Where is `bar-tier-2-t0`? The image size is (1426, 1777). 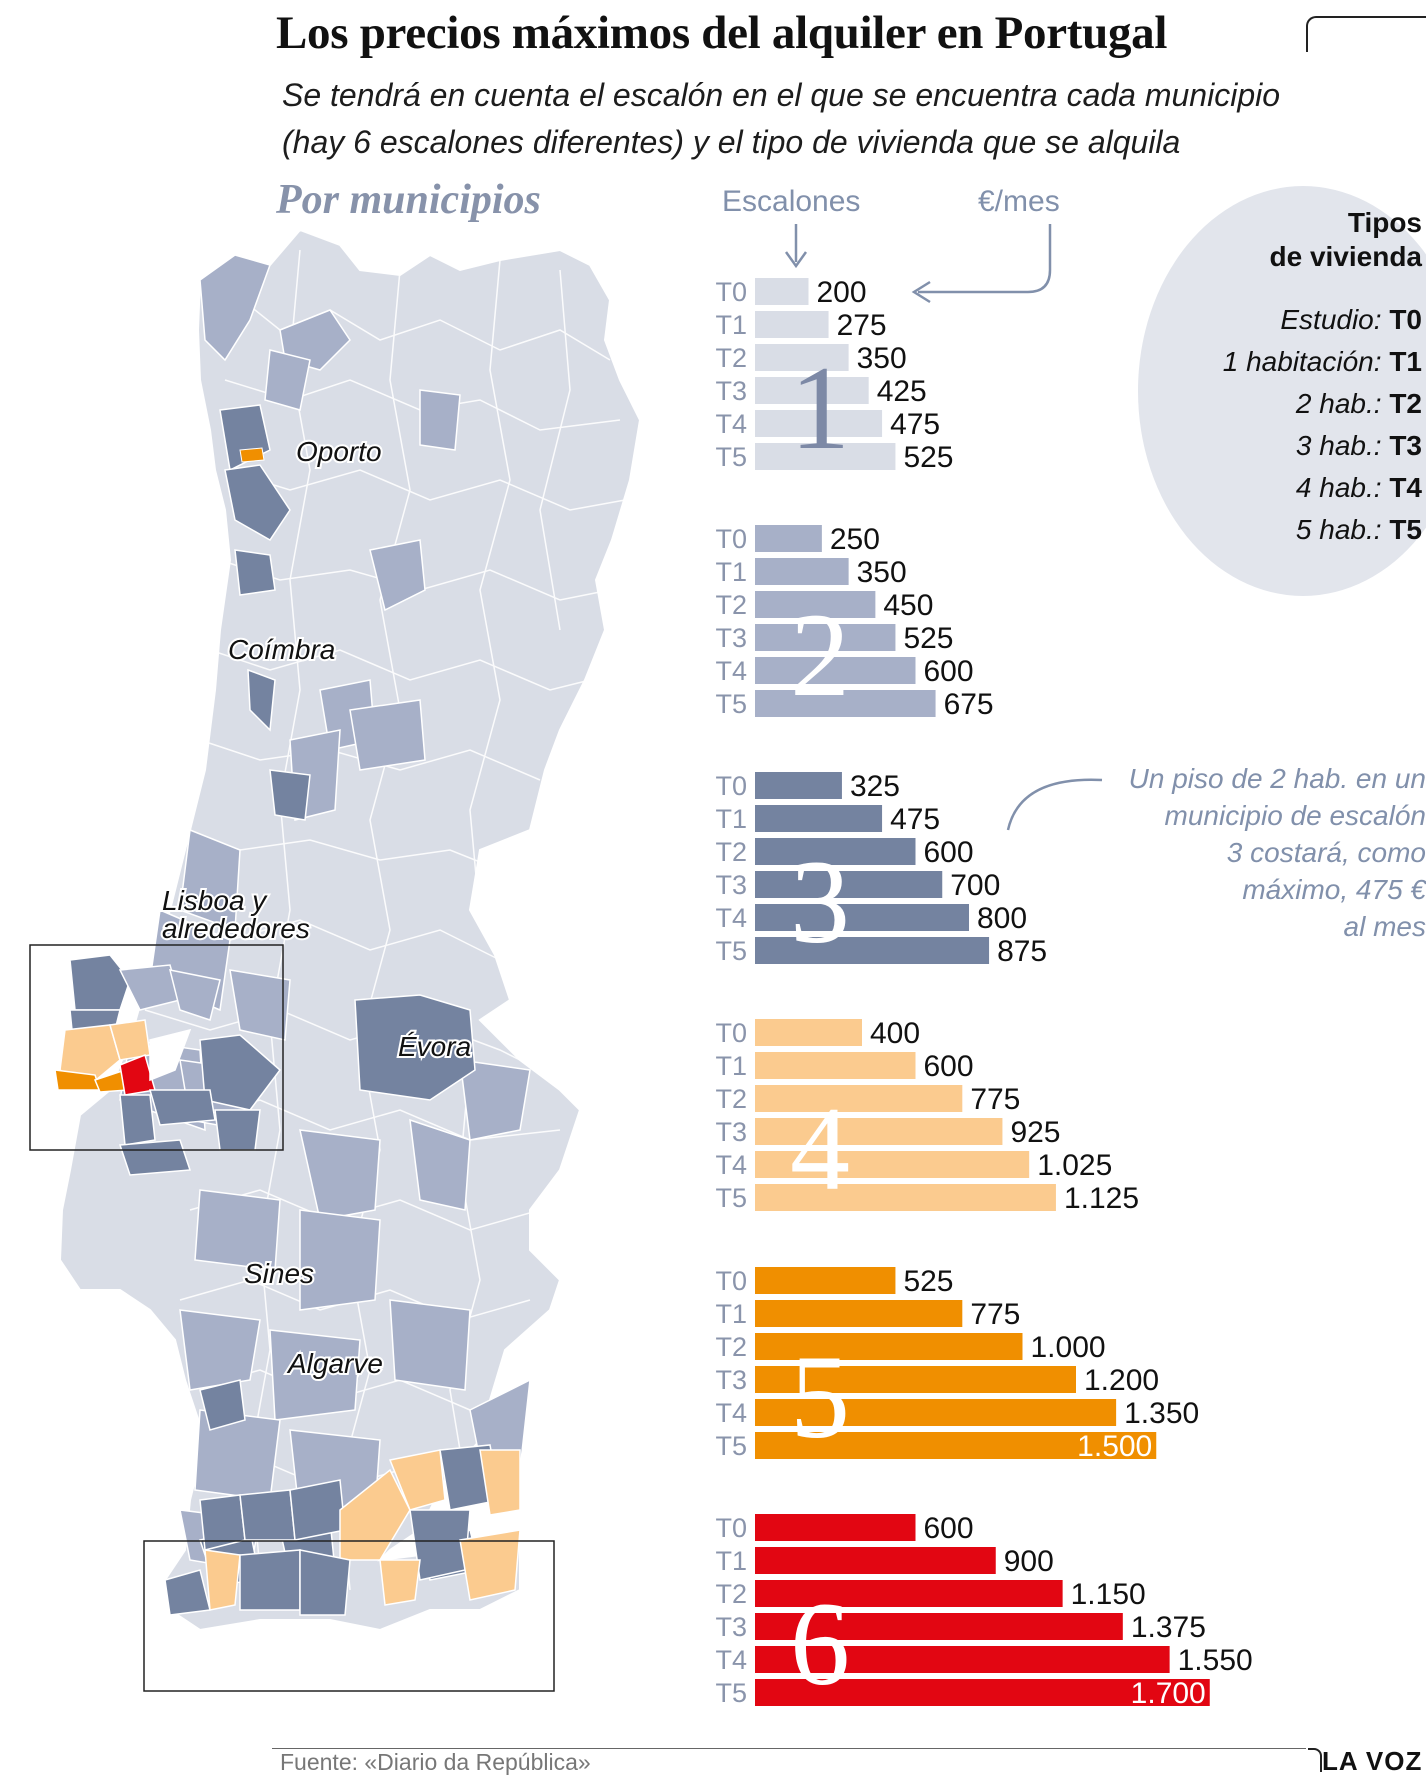 bar-tier-2-t0 is located at coordinates (788, 538).